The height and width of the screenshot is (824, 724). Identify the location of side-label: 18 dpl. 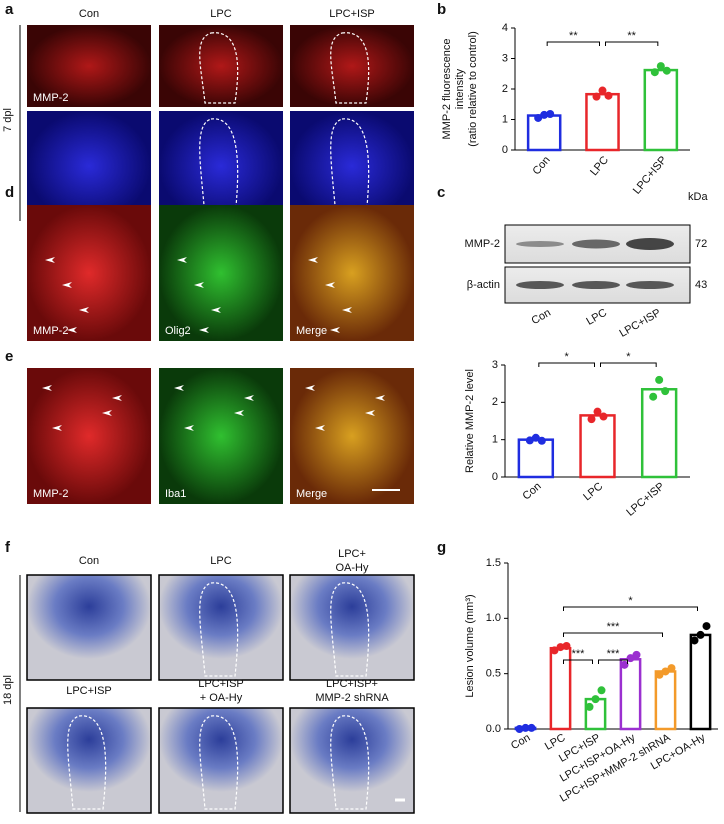
(8, 690).